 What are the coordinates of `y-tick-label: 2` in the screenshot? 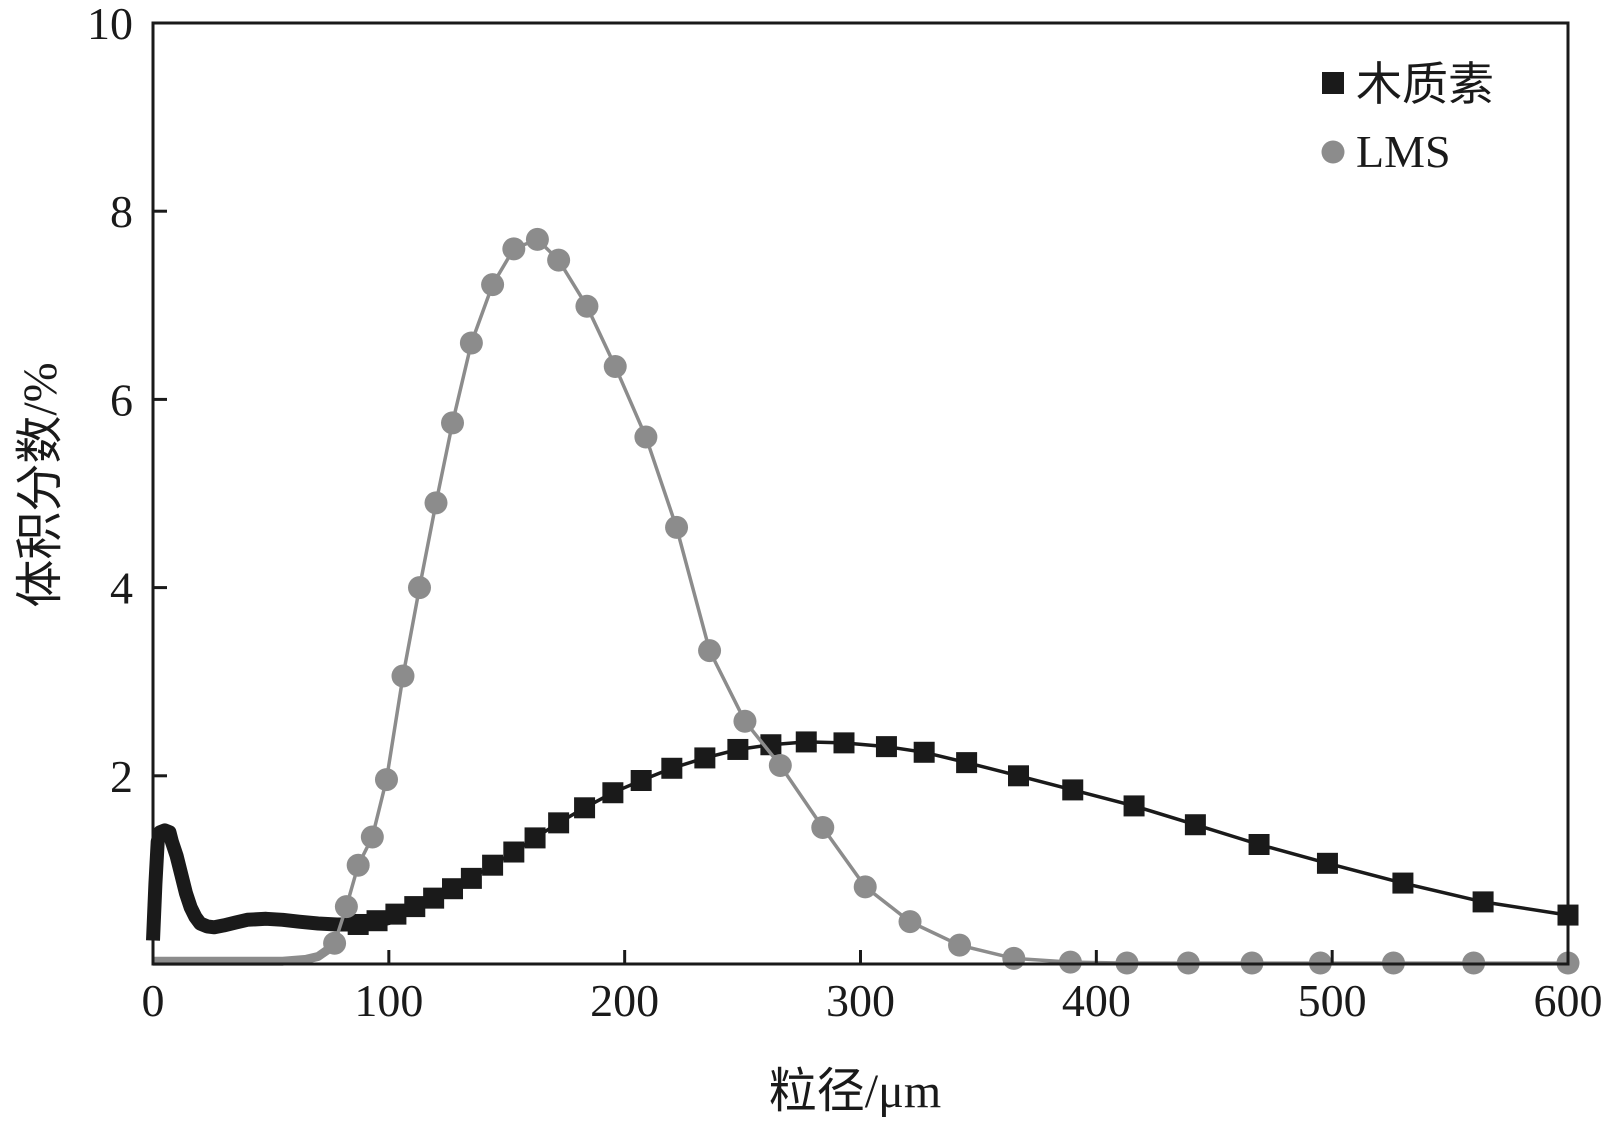 It's located at (121, 776).